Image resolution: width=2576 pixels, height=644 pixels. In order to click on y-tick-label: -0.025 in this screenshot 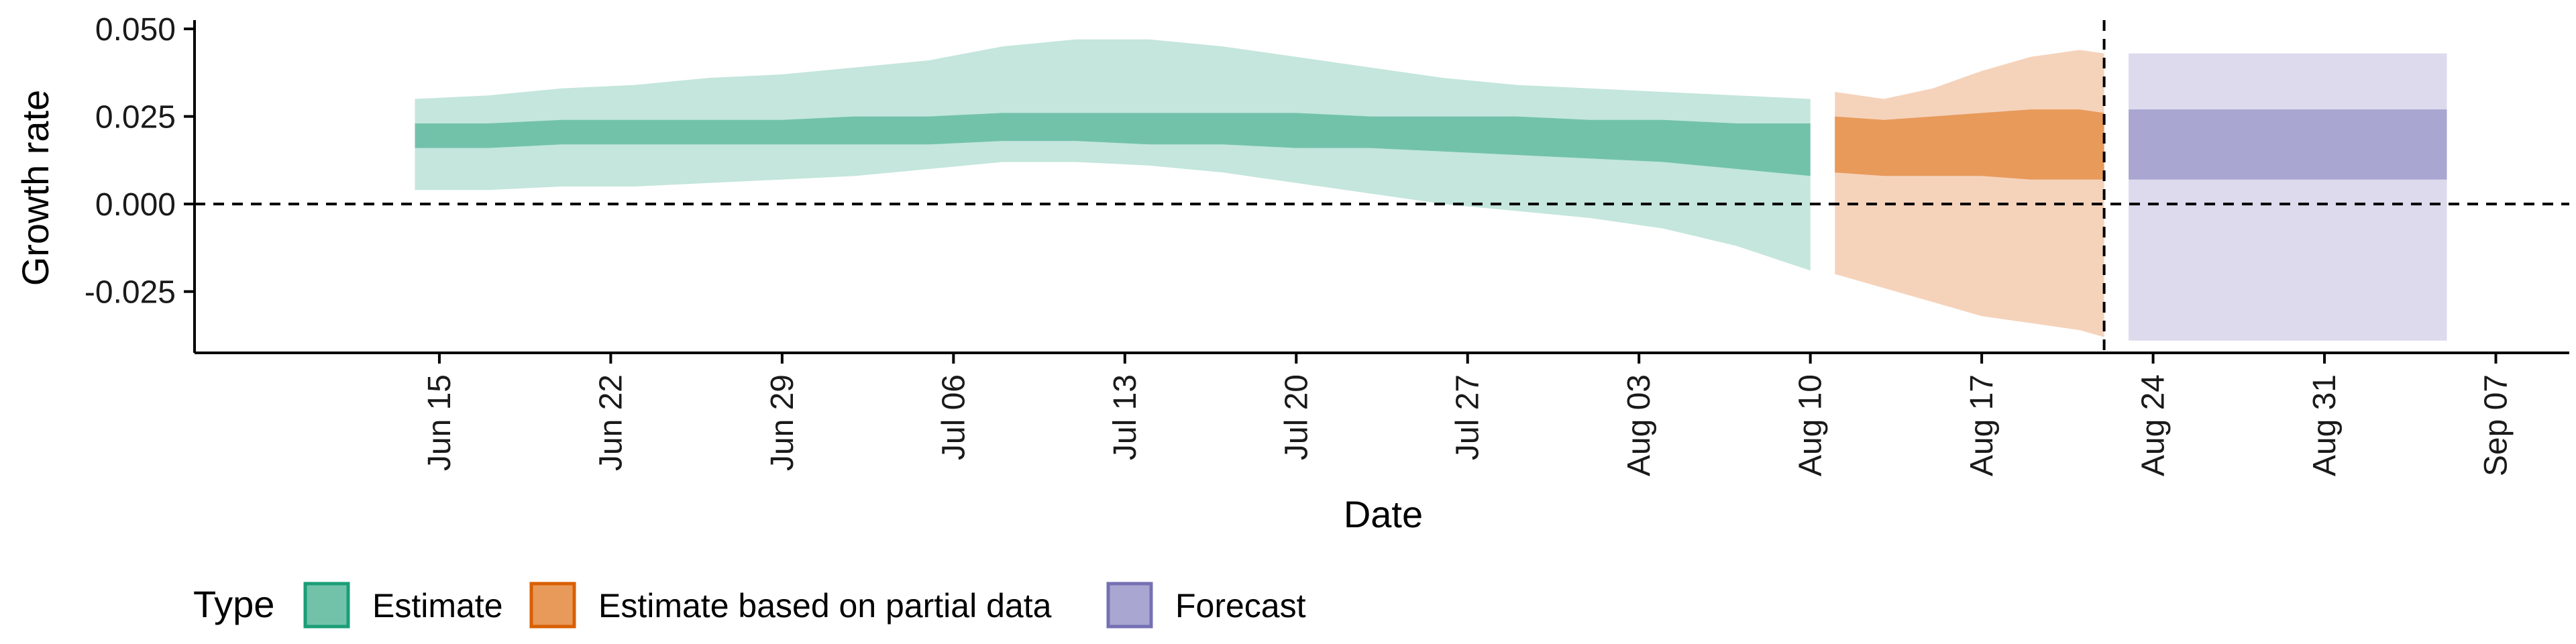, I will do `click(130, 293)`.